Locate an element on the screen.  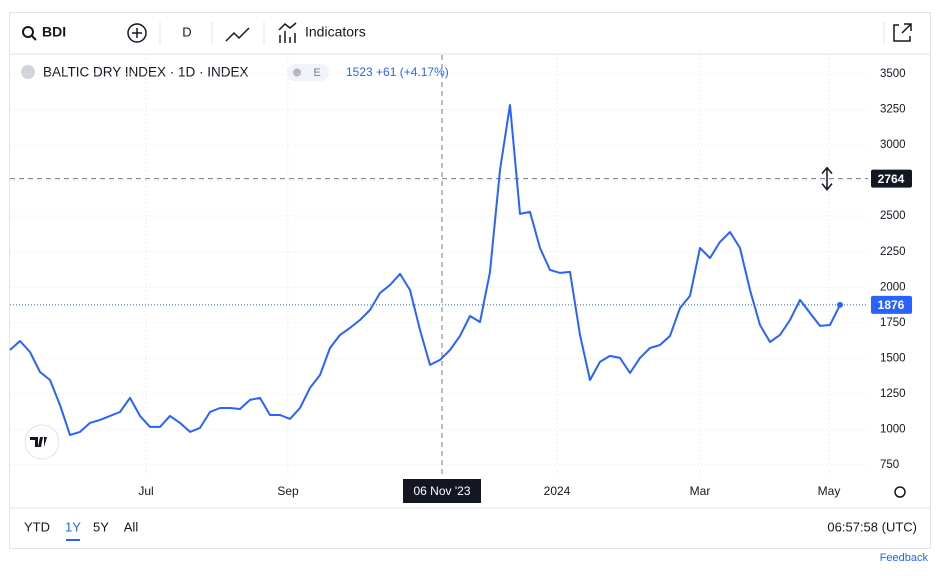
add-icon-plus is located at coordinates (137, 33).